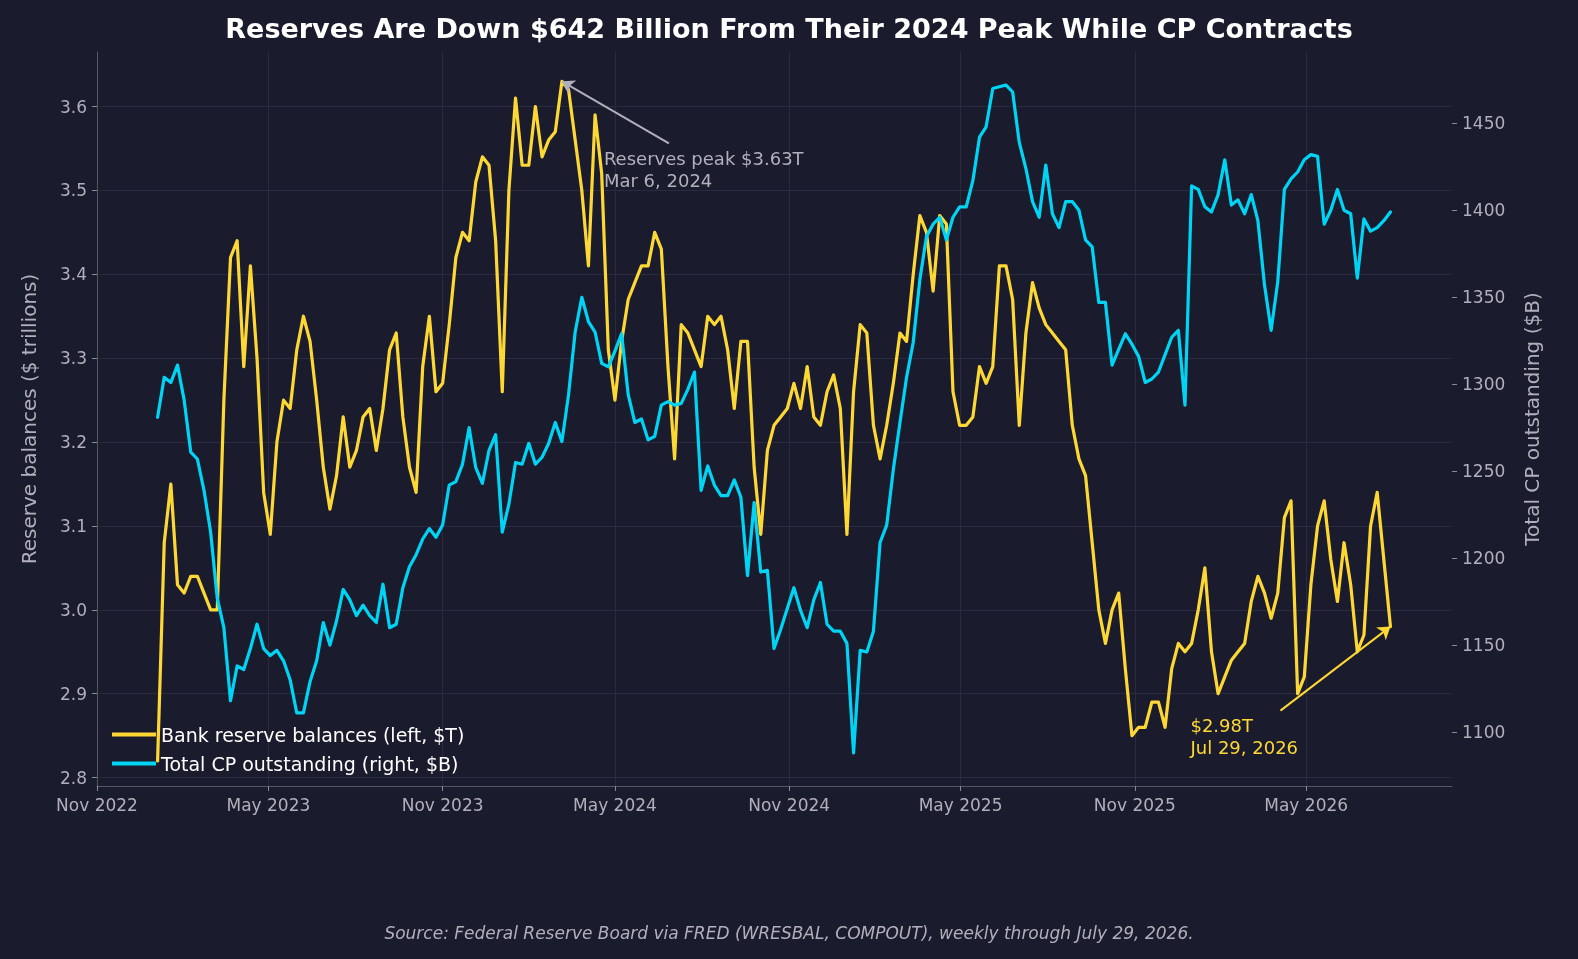  I want to click on y2-tick-label: 1250, so click(1484, 471).